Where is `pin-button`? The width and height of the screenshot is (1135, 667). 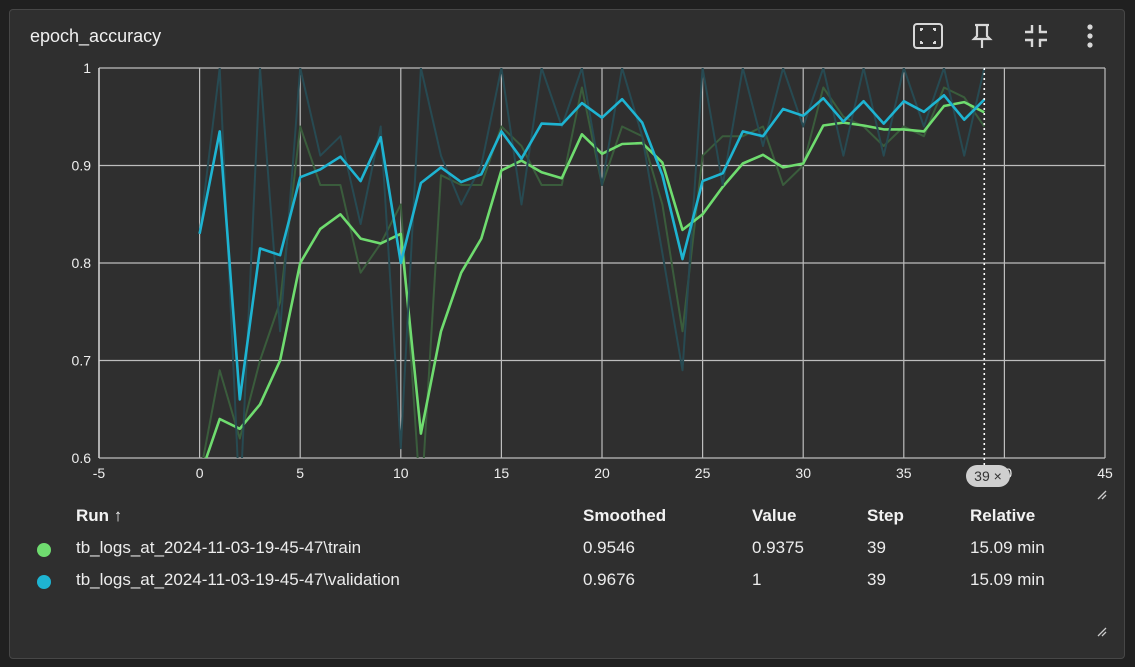 pin-button is located at coordinates (982, 36).